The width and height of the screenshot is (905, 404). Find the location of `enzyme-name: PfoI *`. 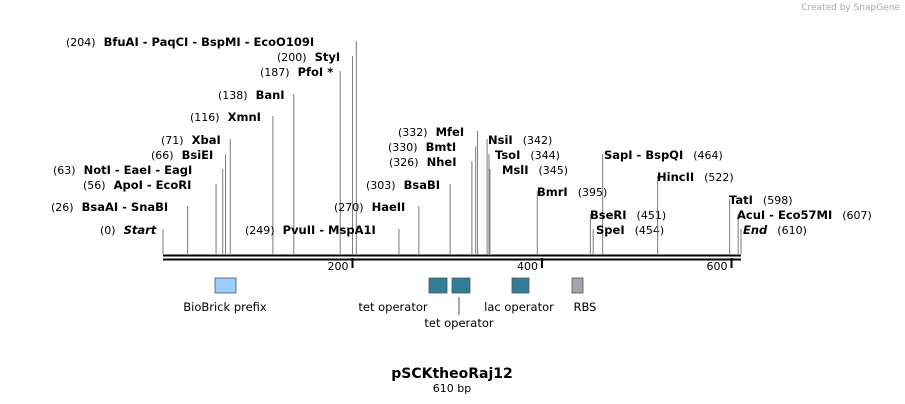

enzyme-name: PfoI * is located at coordinates (316, 72).